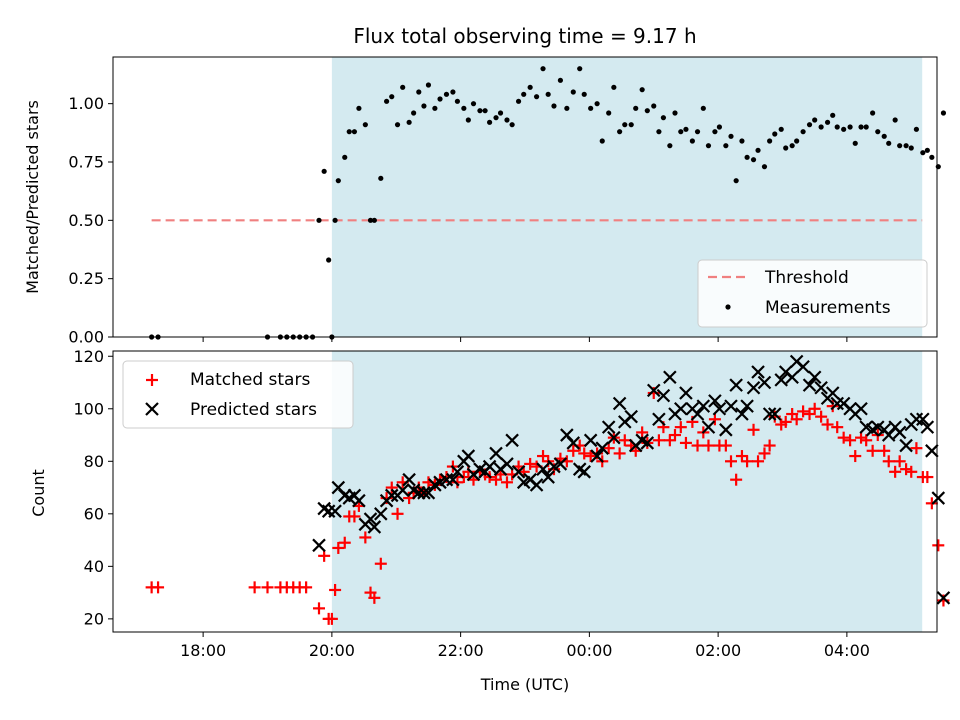  I want to click on bottom-y-tick-label: 80, so click(94, 461).